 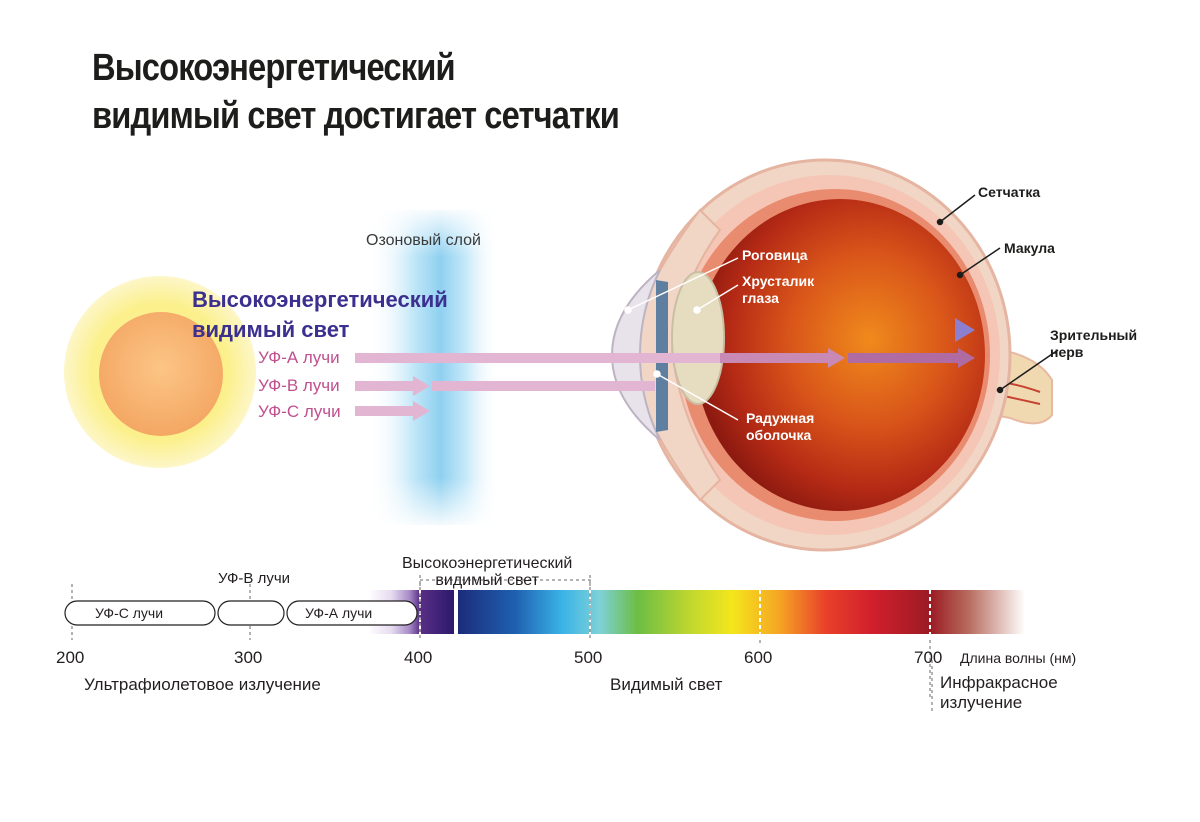 I want to click on iris-label: Радужная оболочка, so click(x=780, y=427).